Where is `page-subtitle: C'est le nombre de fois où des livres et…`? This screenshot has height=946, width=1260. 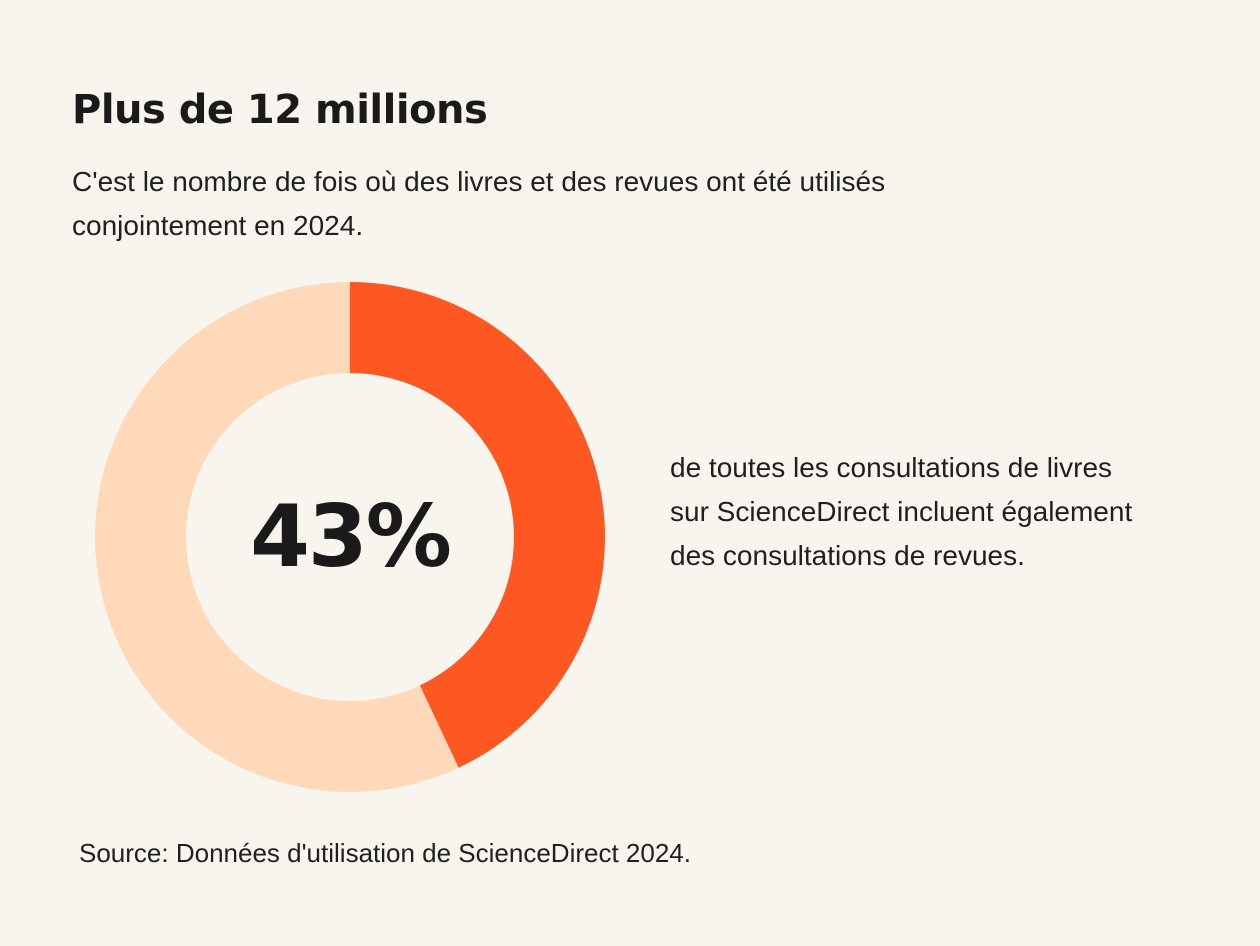 page-subtitle: C'est le nombre de fois où des livres et… is located at coordinates (479, 203).